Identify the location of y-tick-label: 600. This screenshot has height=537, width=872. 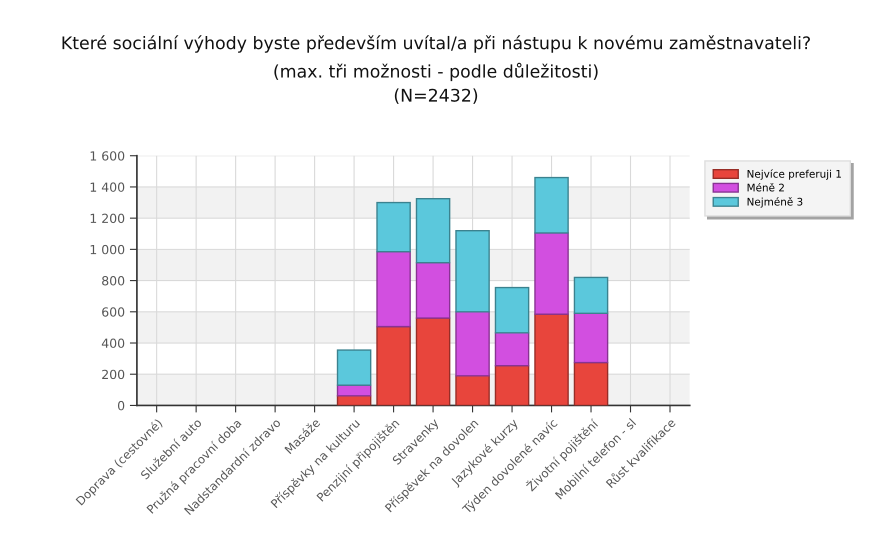
(113, 312).